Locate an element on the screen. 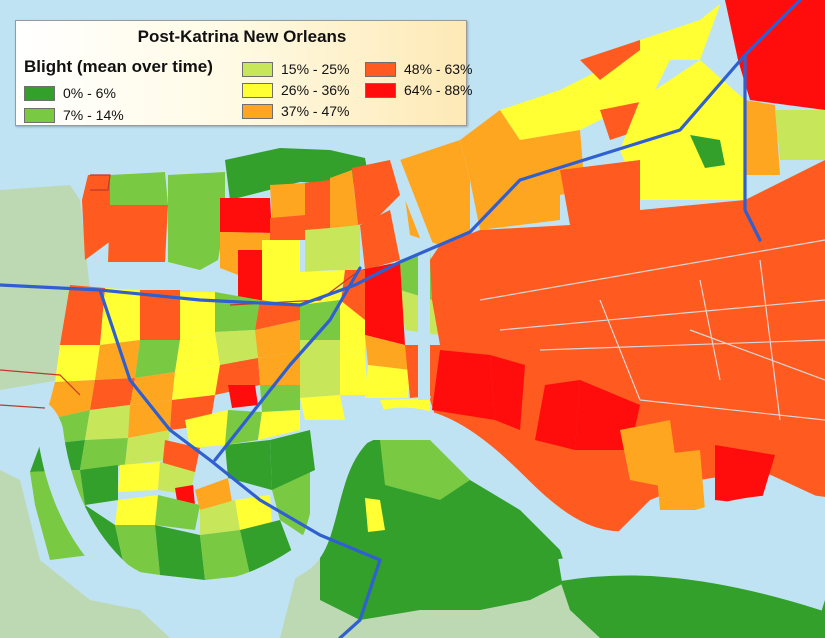 The image size is (825, 638). legend-title: Blight (mean over time) is located at coordinates (118, 66).